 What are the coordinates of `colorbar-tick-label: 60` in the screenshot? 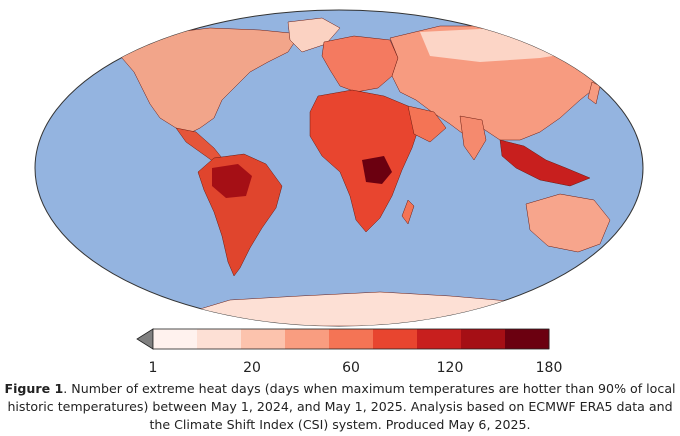 It's located at (351, 368).